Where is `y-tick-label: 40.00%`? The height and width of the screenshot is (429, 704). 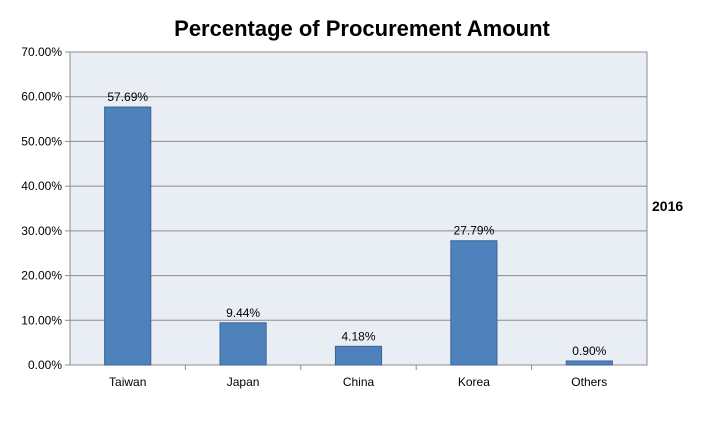
y-tick-label: 40.00% is located at coordinates (41, 186).